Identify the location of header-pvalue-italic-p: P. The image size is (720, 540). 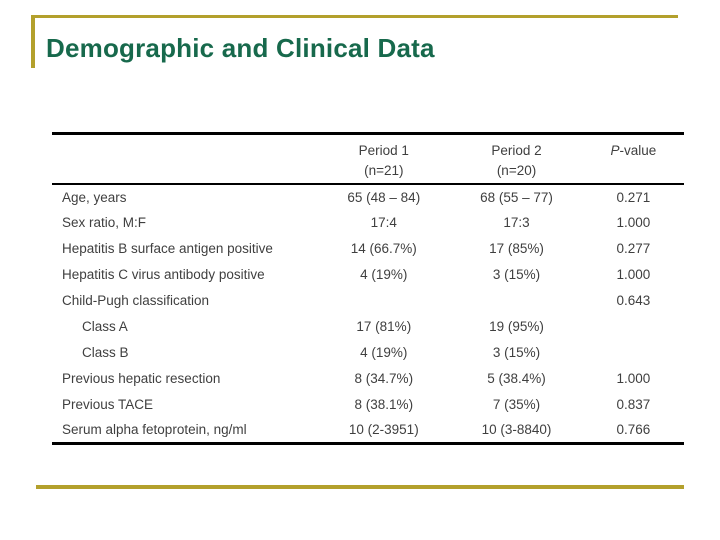
(615, 150).